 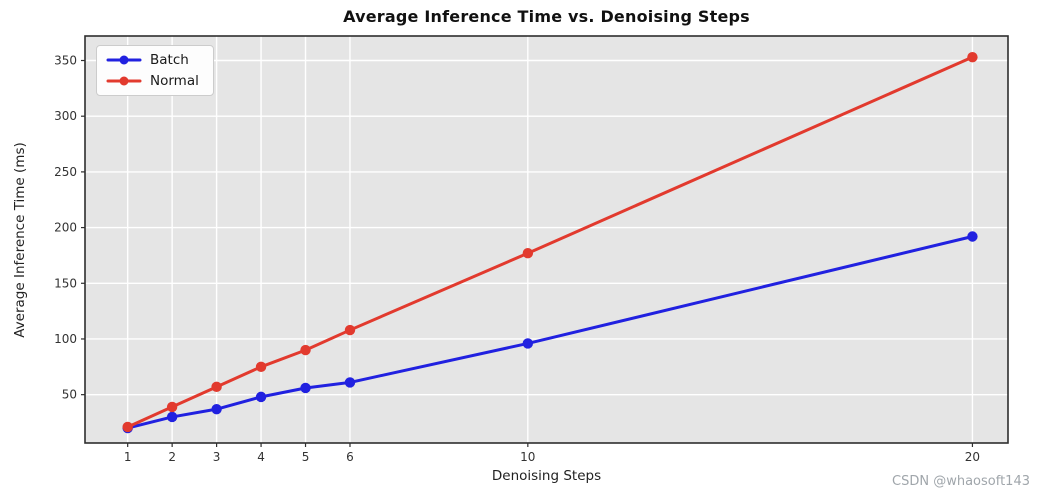 What do you see at coordinates (527, 457) in the screenshot?
I see `x-tick-label: 10` at bounding box center [527, 457].